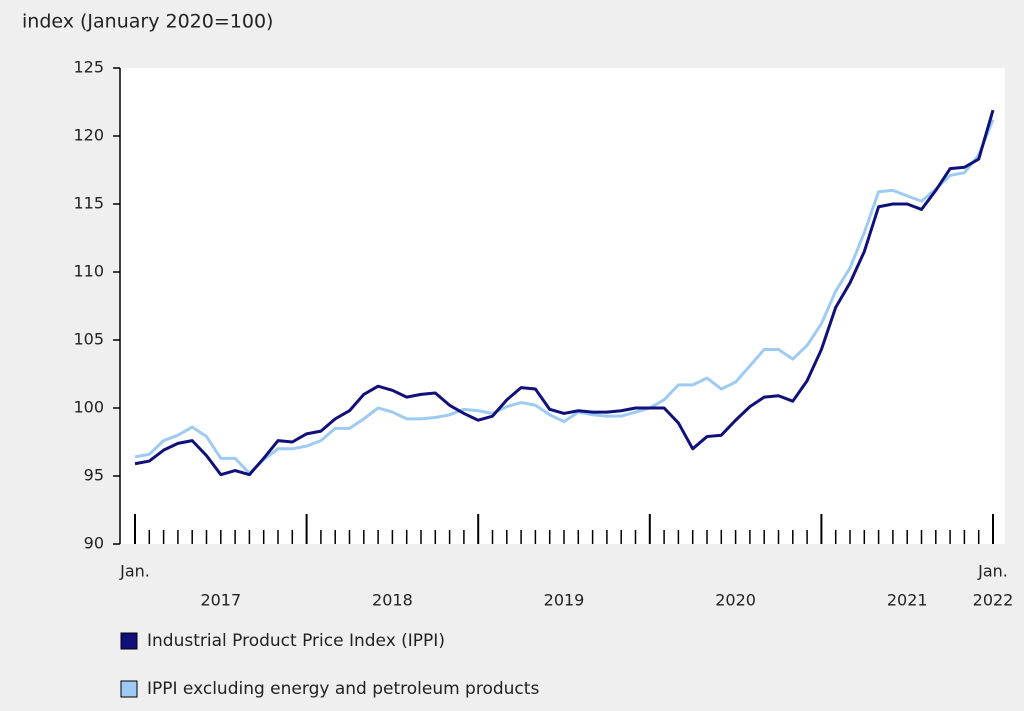  I want to click on x-group-label: 2020, so click(735, 600).